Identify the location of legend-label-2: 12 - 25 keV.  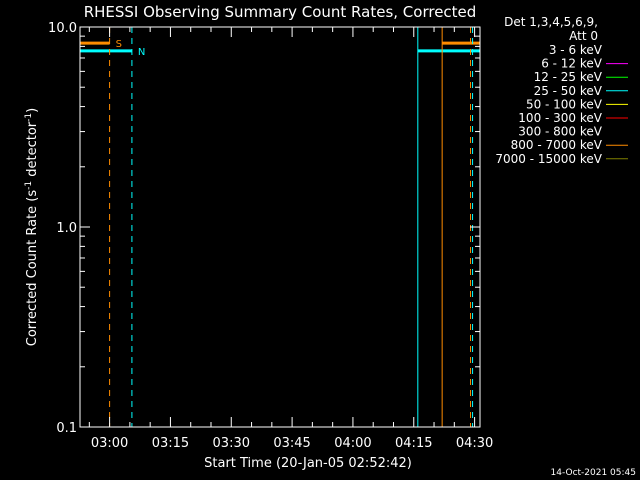
(568, 77).